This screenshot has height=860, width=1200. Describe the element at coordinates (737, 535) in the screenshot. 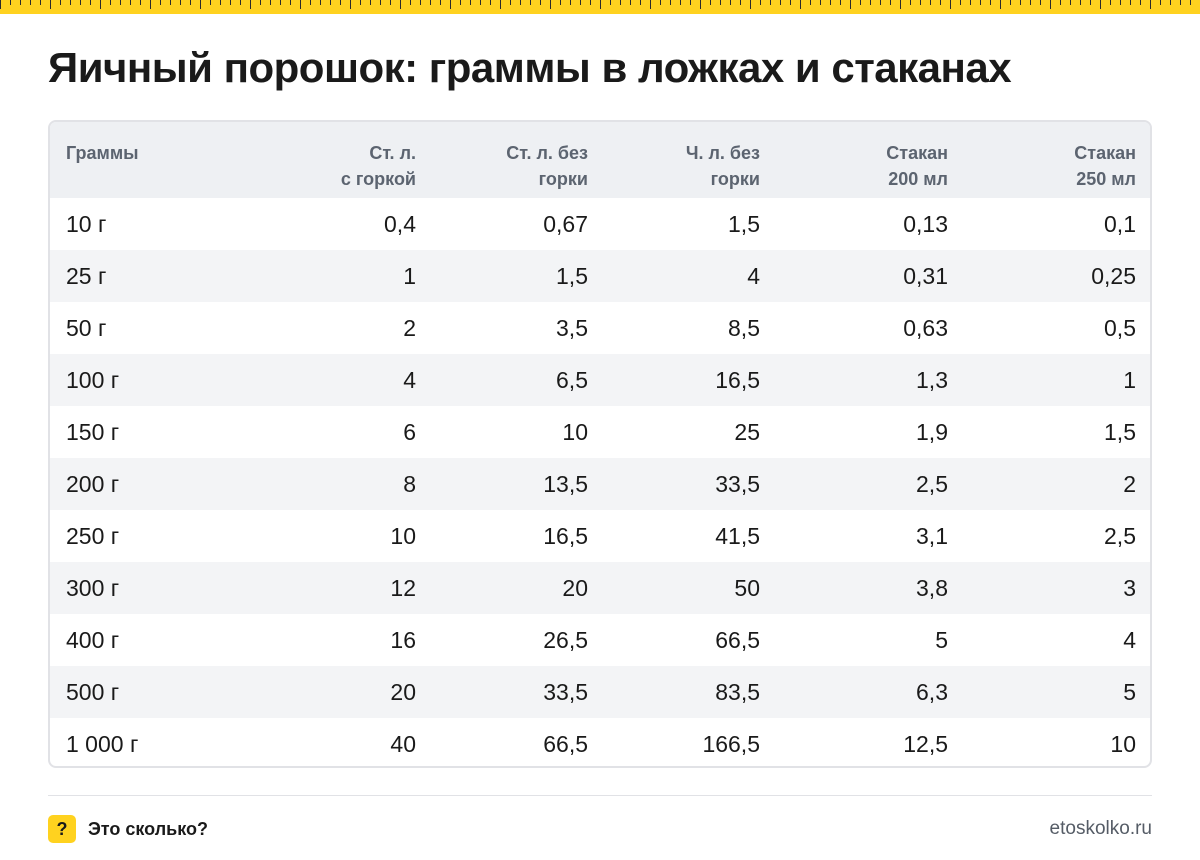

I see `value-cell: 41,5` at that location.